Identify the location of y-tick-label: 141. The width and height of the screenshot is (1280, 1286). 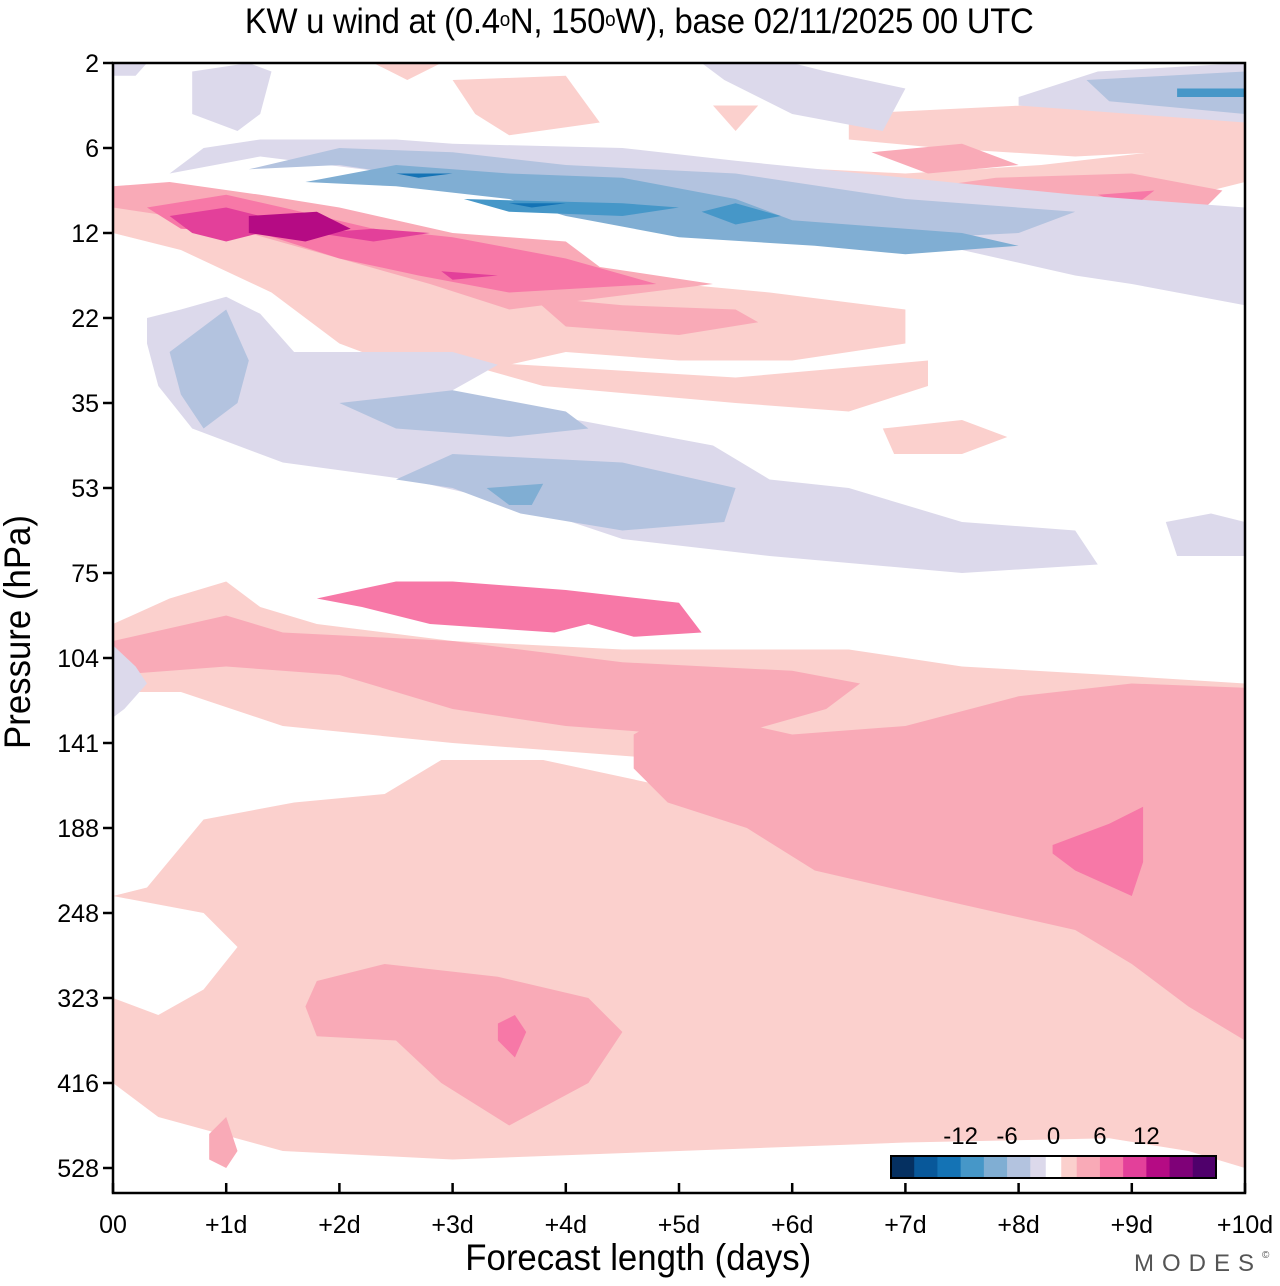
(78, 744).